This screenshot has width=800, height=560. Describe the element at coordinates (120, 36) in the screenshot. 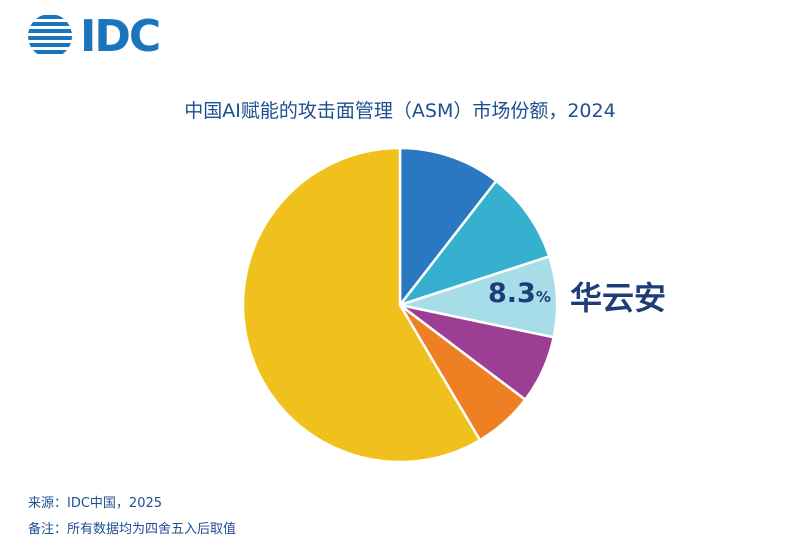

I see `logo-text: IDC` at that location.